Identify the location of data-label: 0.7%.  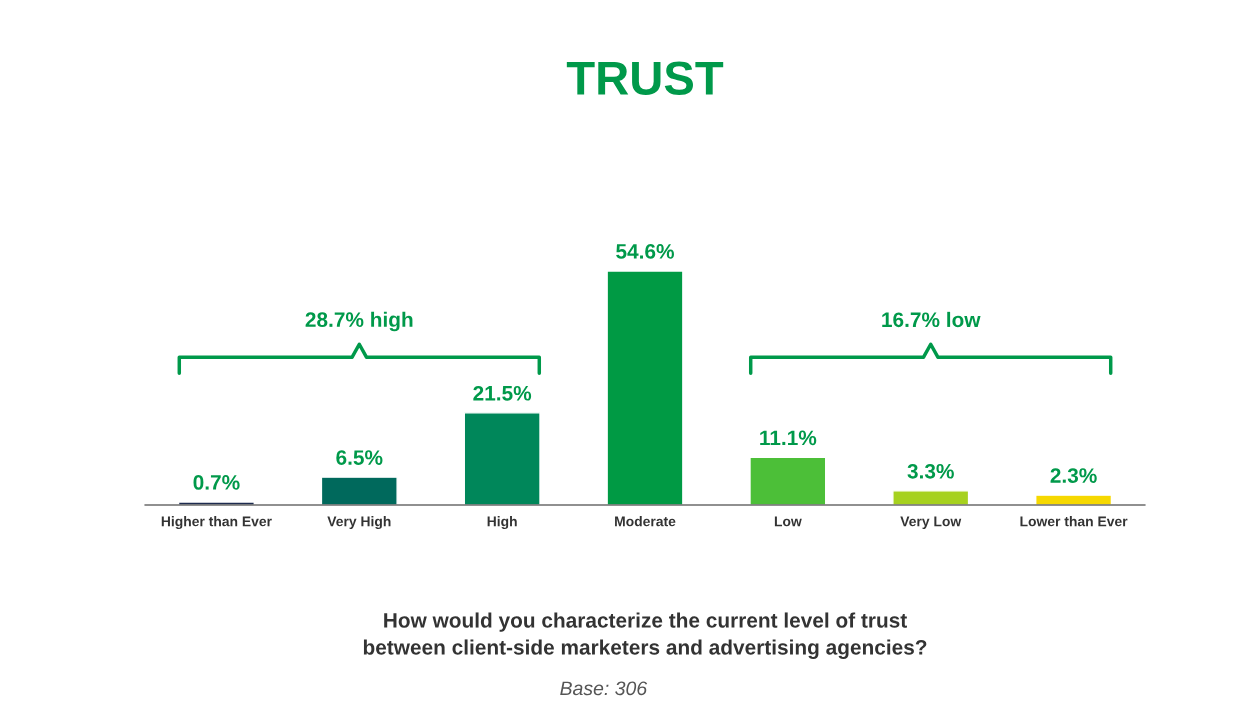
(216, 482).